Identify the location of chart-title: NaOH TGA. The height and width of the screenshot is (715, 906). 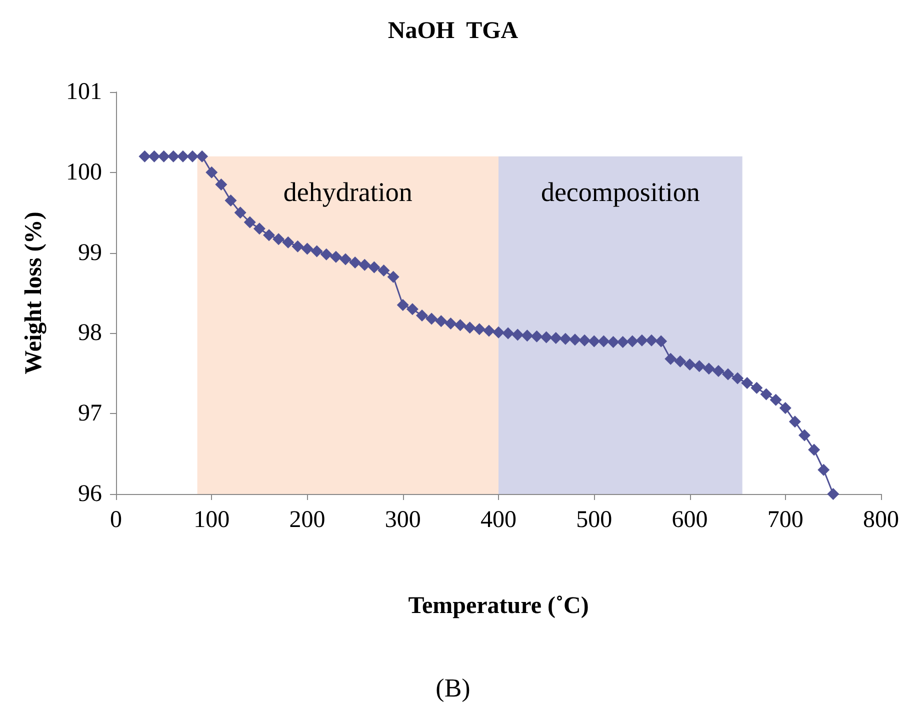
(453, 31).